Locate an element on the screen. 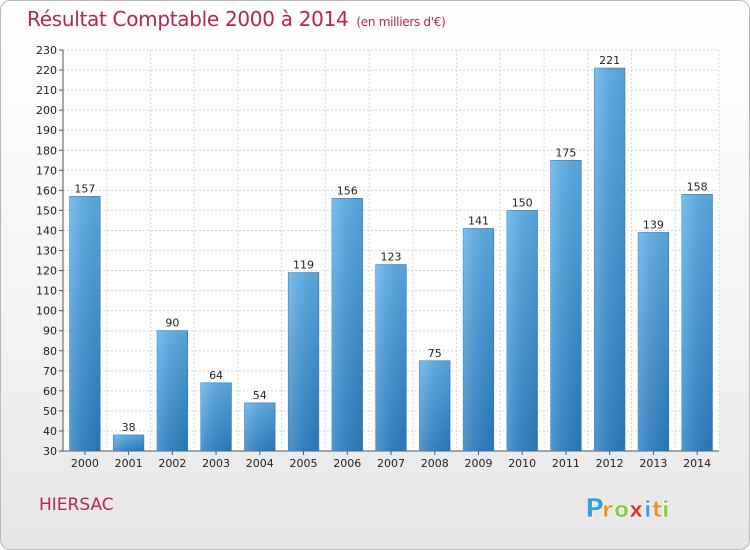 The image size is (750, 550). proxiti-logo: Pr o x i t i is located at coordinates (627, 509).